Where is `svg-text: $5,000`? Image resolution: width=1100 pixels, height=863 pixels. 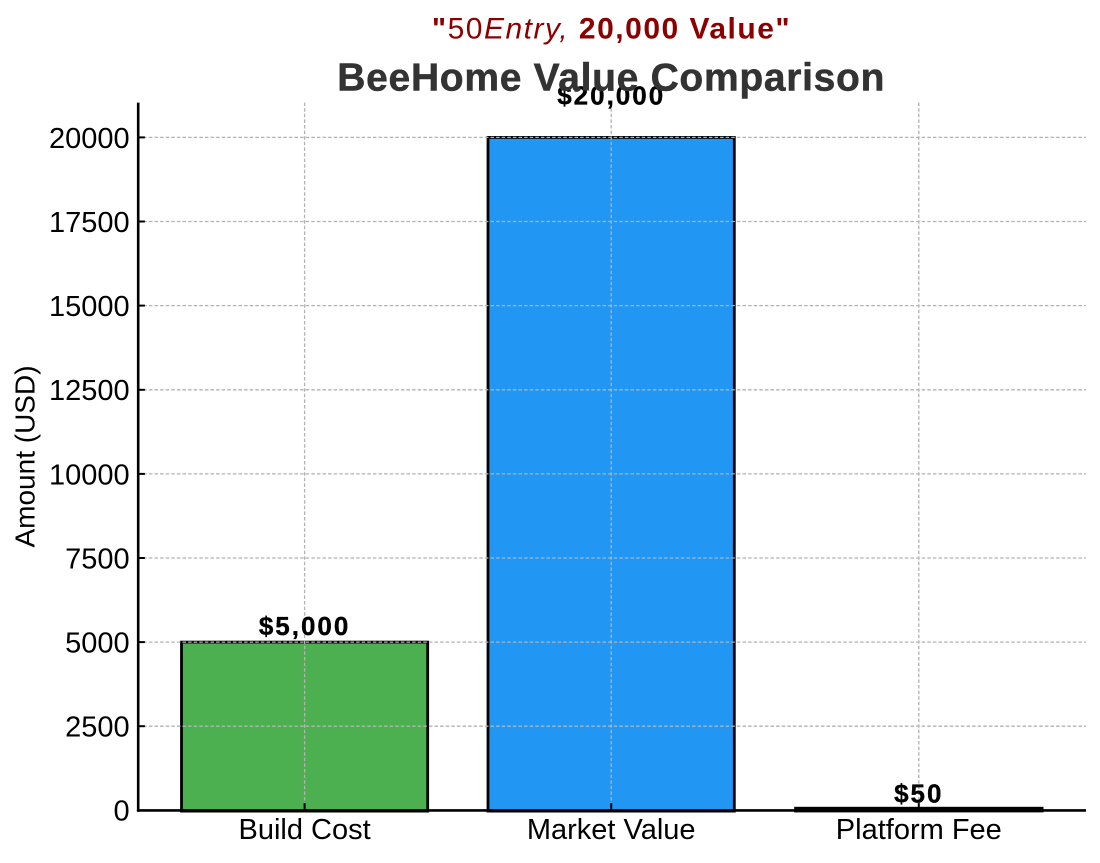
svg-text: $5,000 is located at coordinates (305, 626).